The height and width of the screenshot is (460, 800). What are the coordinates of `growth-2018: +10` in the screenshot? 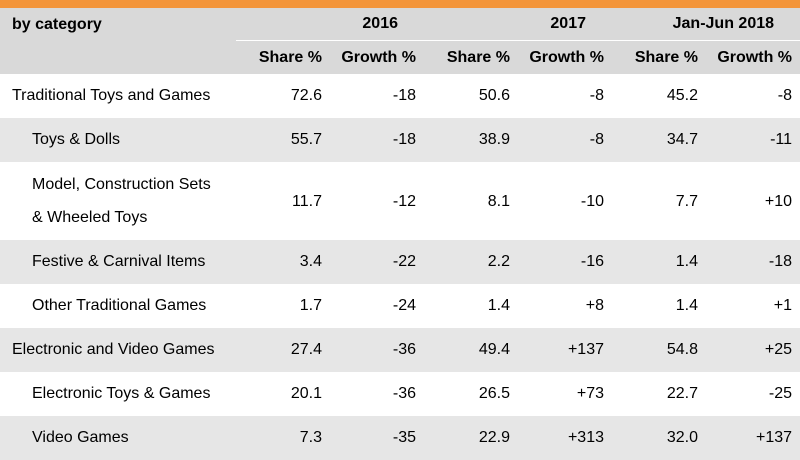 It's located at (778, 201).